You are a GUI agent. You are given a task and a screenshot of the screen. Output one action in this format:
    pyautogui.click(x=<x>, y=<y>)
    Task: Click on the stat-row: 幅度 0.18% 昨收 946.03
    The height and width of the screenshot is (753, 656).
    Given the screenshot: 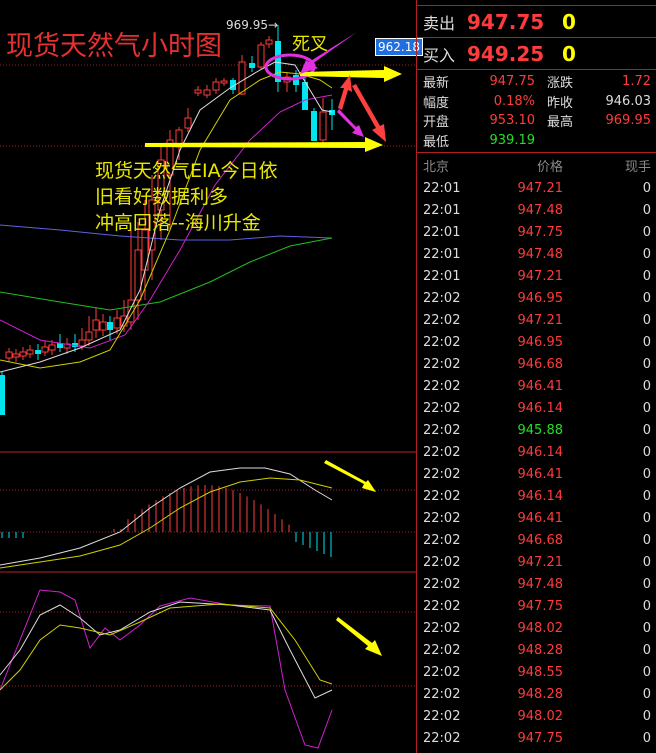 What is the action you would take?
    pyautogui.click(x=536, y=102)
    